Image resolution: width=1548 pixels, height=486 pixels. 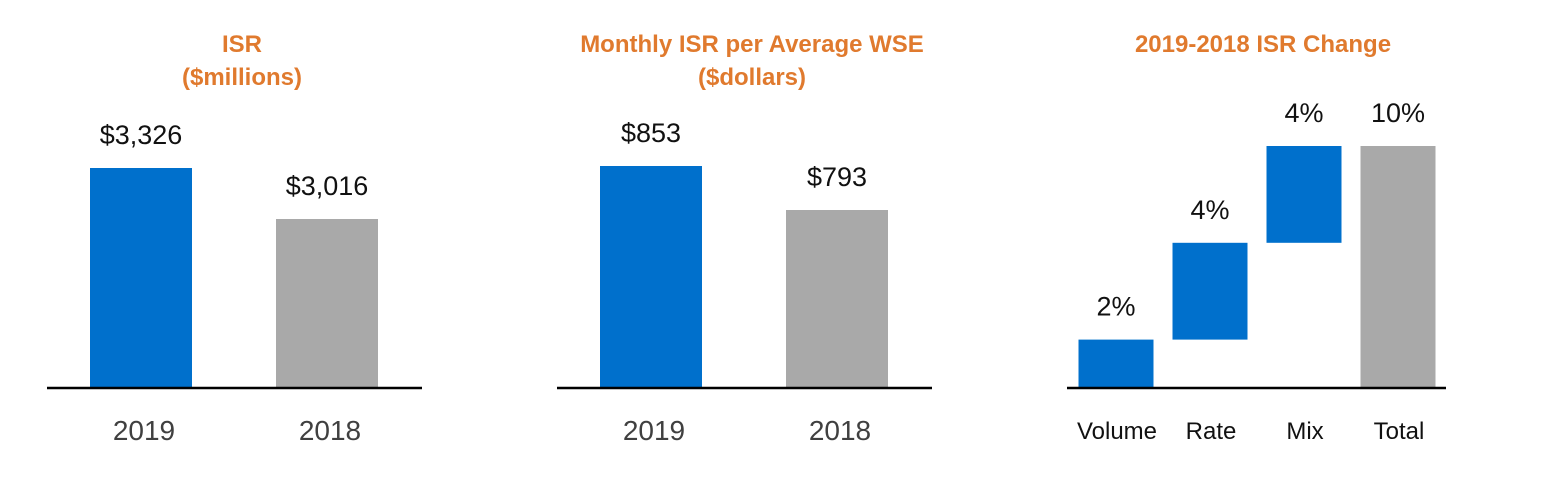 I want to click on isr-chart-bars: $3,326 $3,016, so click(x=234, y=254).